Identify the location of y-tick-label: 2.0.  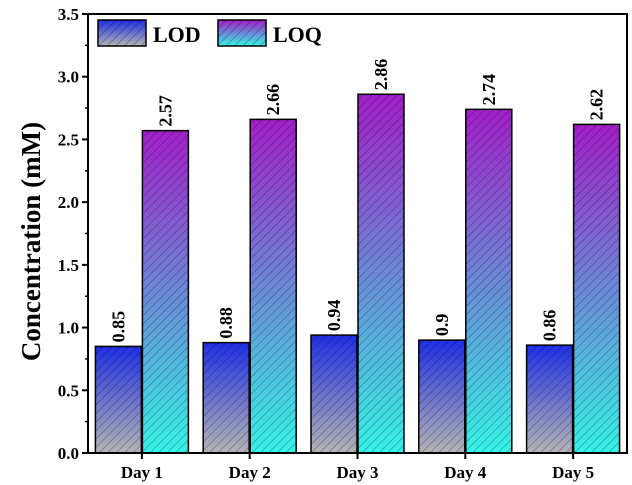
(68, 202).